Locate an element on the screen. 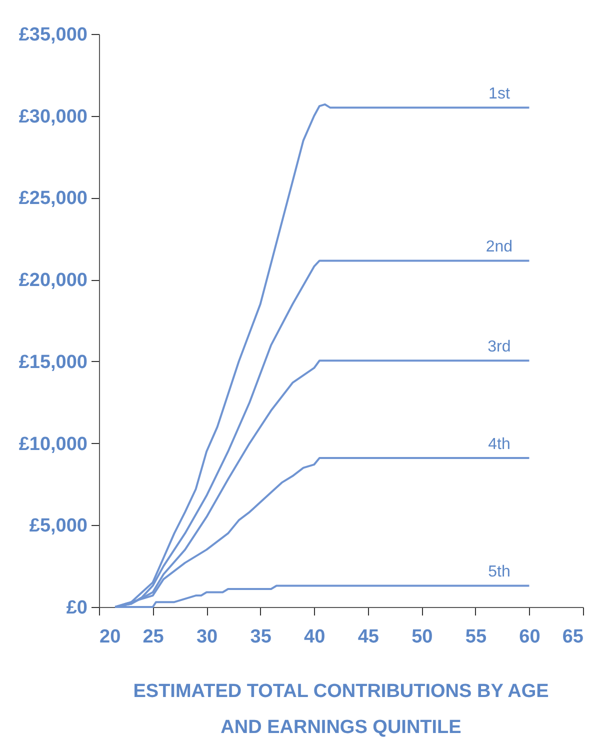 This screenshot has height=740, width=596. x-tick-label: 50 is located at coordinates (422, 637).